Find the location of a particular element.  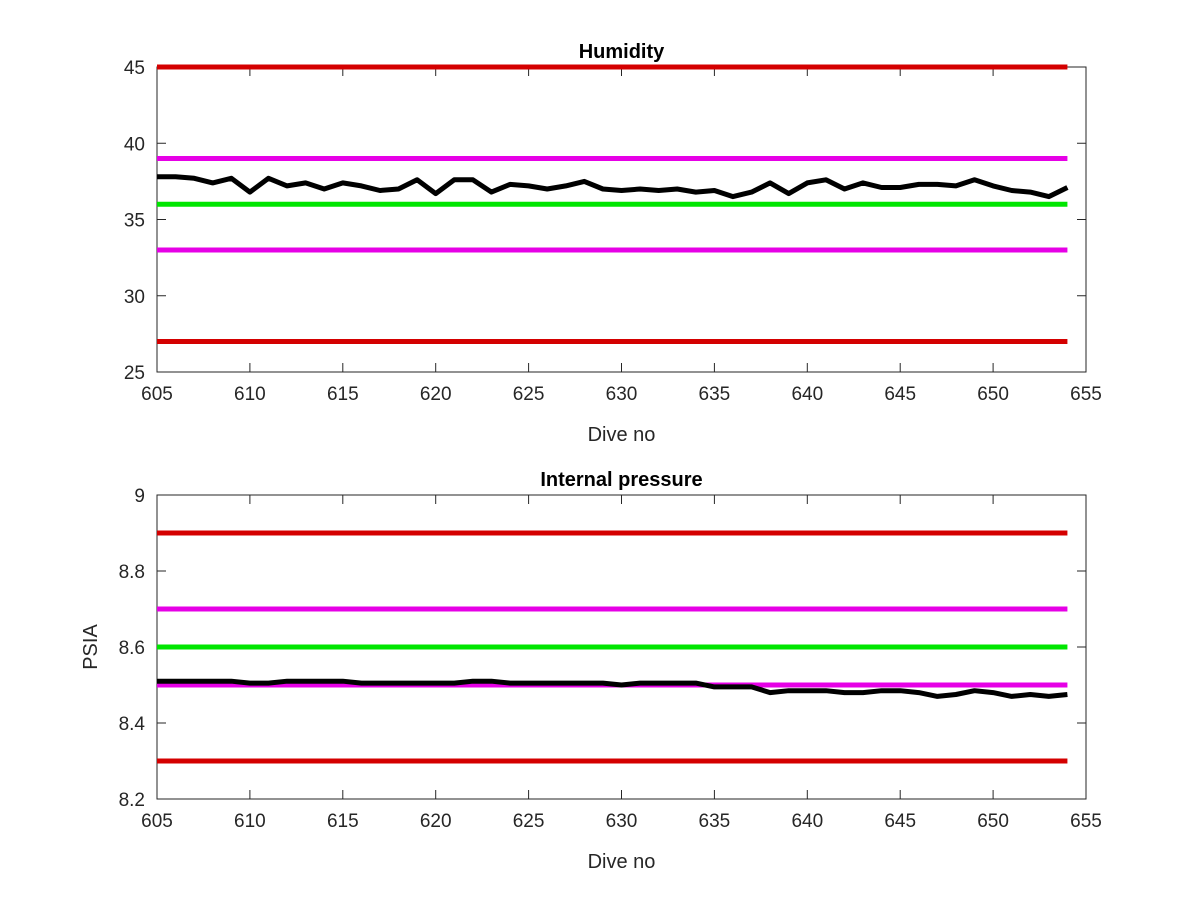

y-tick-label: 25 is located at coordinates (134, 373).